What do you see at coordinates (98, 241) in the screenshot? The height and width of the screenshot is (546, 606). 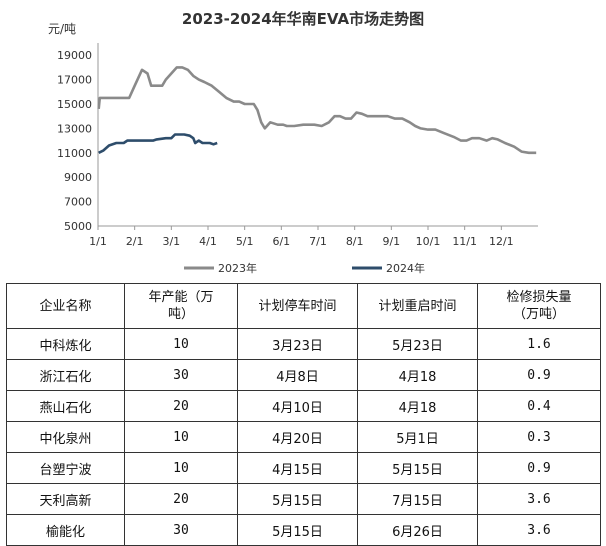 I see `x-tick-label: 1/1` at bounding box center [98, 241].